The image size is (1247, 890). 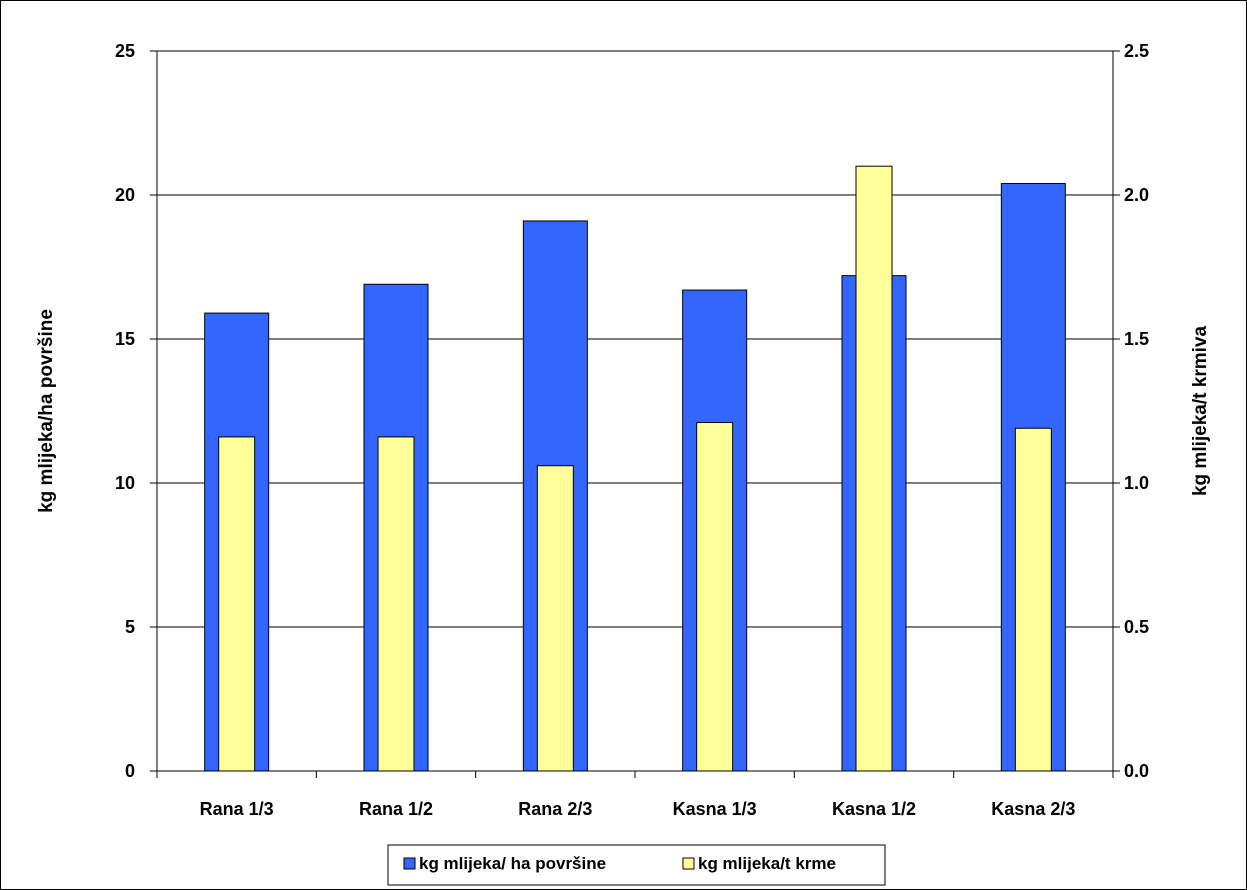 I want to click on y-right-tick-label: 1.0, so click(x=1136, y=483).